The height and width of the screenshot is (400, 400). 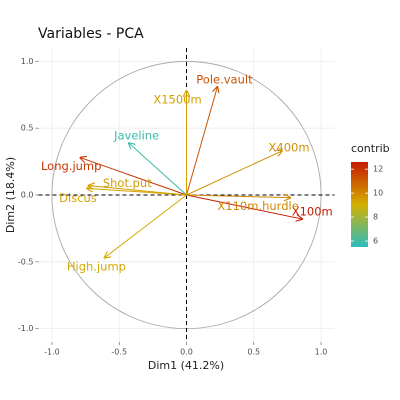 I want to click on x-tick-label: -1.0, so click(x=52, y=352).